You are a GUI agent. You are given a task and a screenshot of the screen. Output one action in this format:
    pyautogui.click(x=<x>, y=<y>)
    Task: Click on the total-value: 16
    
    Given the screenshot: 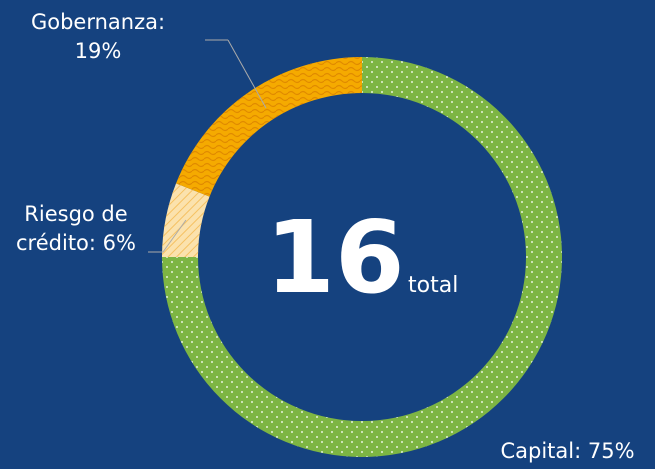 What is the action you would take?
    pyautogui.click(x=334, y=257)
    